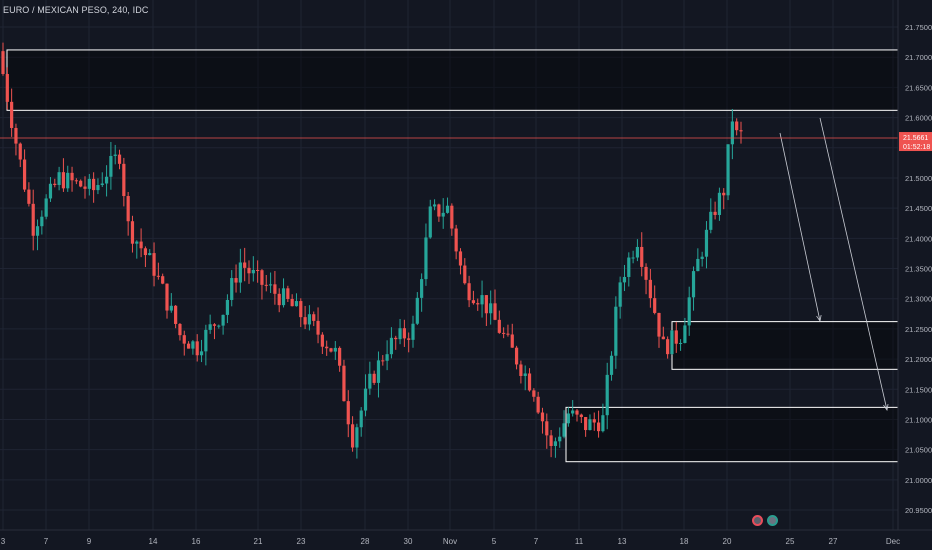  I want to click on x-tick-label: 20, so click(727, 541).